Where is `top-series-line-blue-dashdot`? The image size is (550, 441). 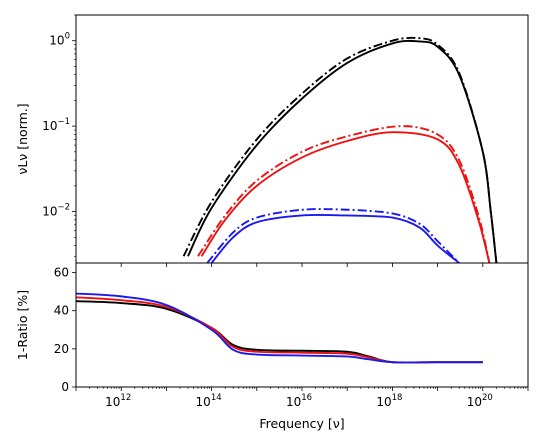
top-series-line-blue-dashdot is located at coordinates (333, 235).